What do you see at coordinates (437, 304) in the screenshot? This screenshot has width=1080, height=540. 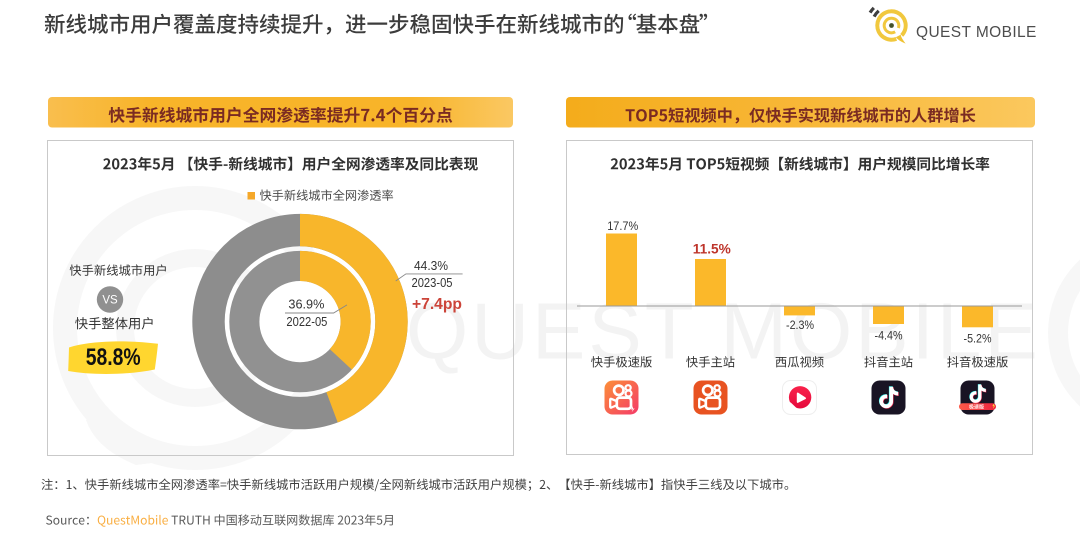 I see `svg-text: +7.4pp` at bounding box center [437, 304].